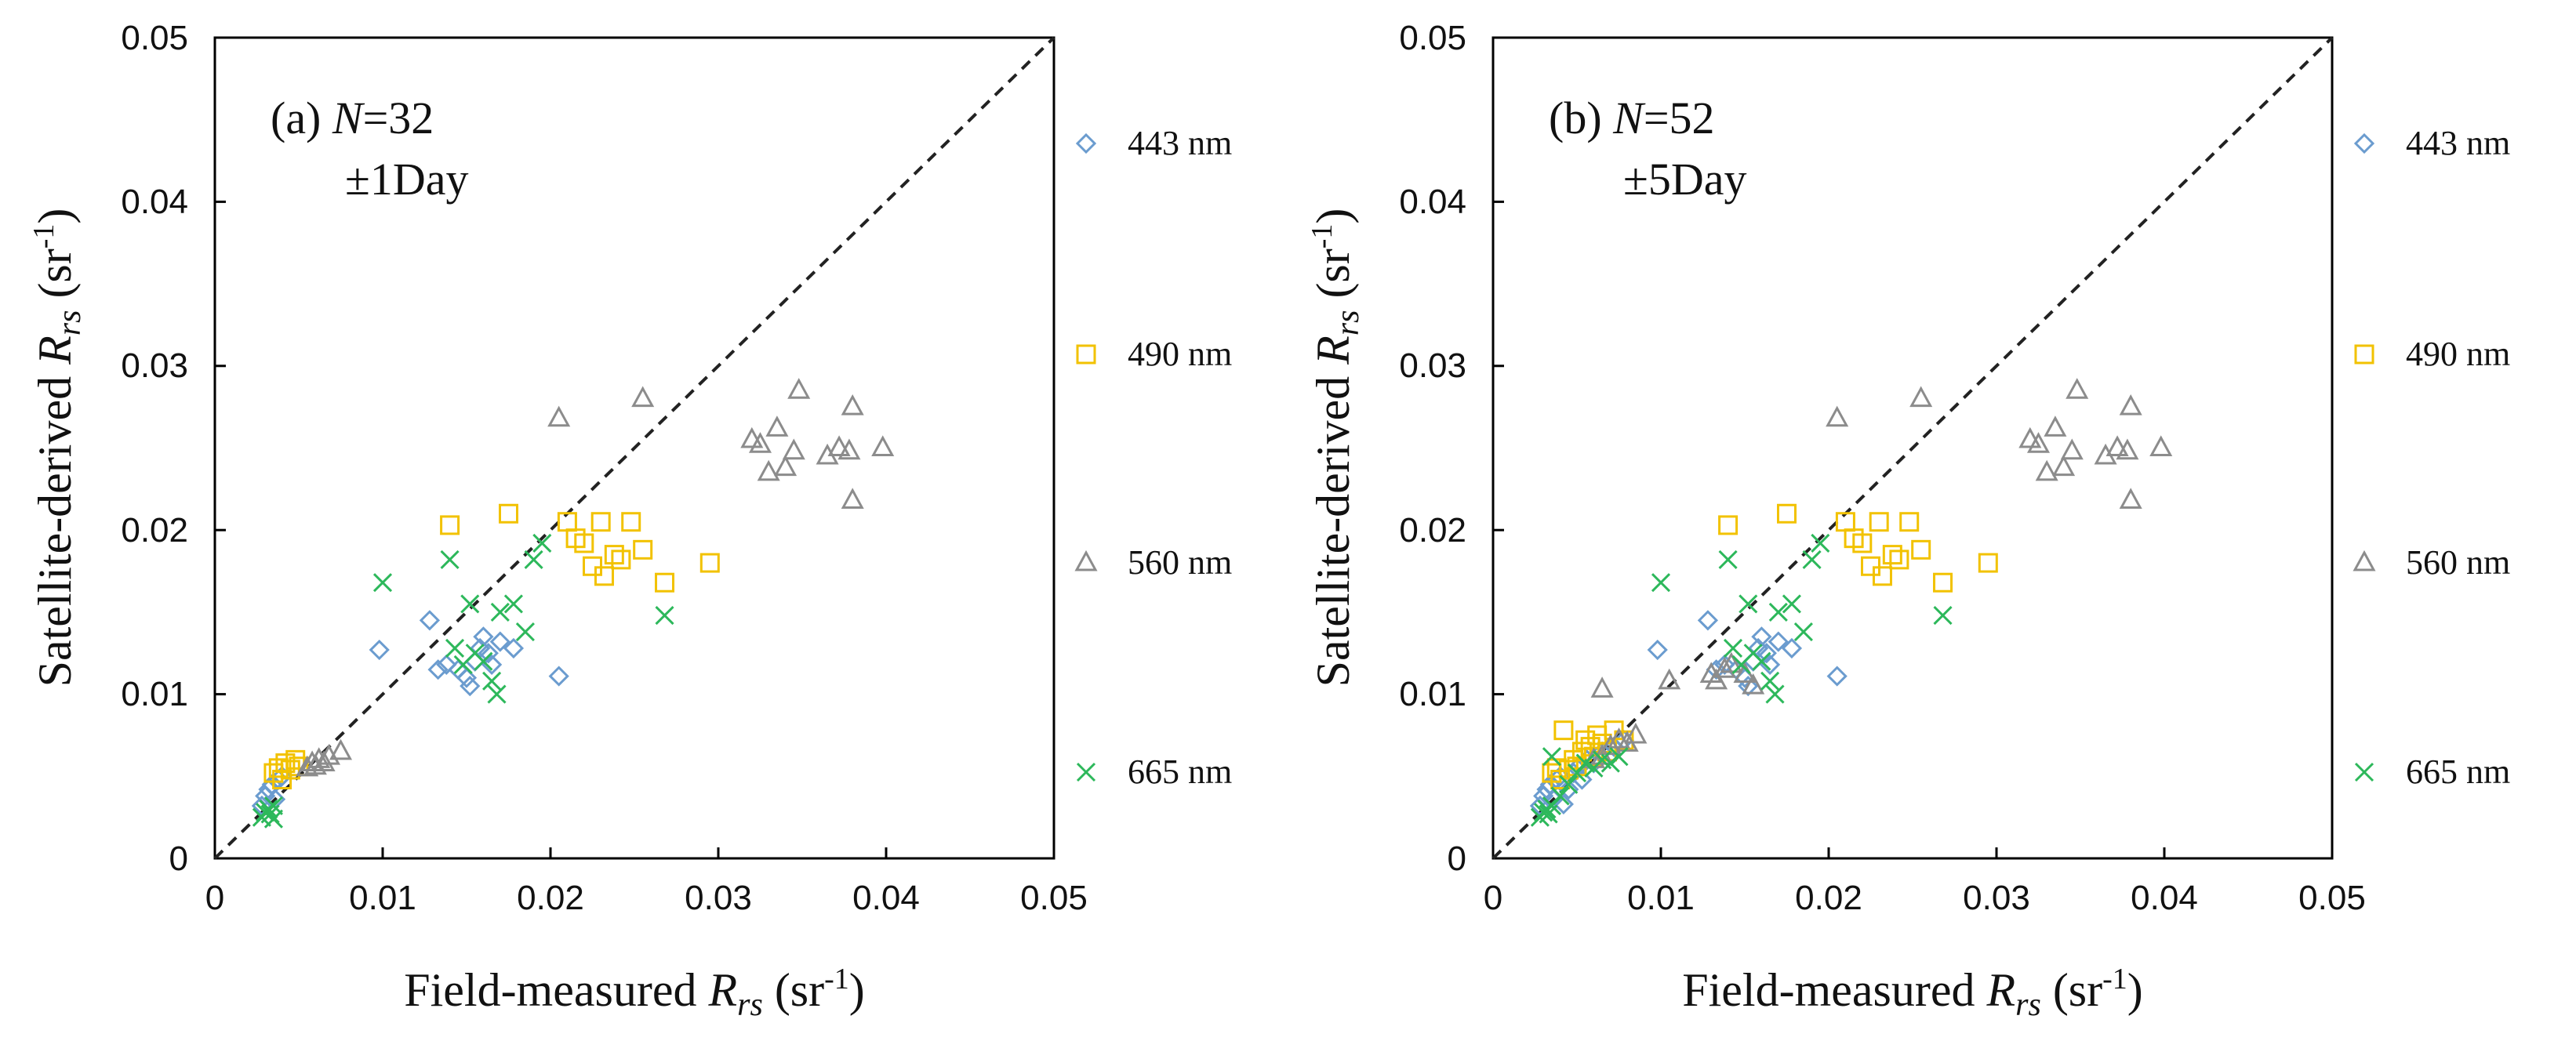 The height and width of the screenshot is (1041, 2576). Describe the element at coordinates (2332, 898) in the screenshot. I see `x-tick-label: 0.05` at that location.